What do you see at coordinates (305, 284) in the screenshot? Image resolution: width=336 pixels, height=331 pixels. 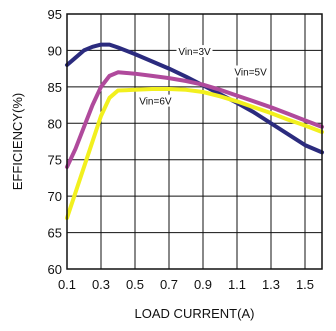 I see `x-tick-label: 1.5` at bounding box center [305, 284].